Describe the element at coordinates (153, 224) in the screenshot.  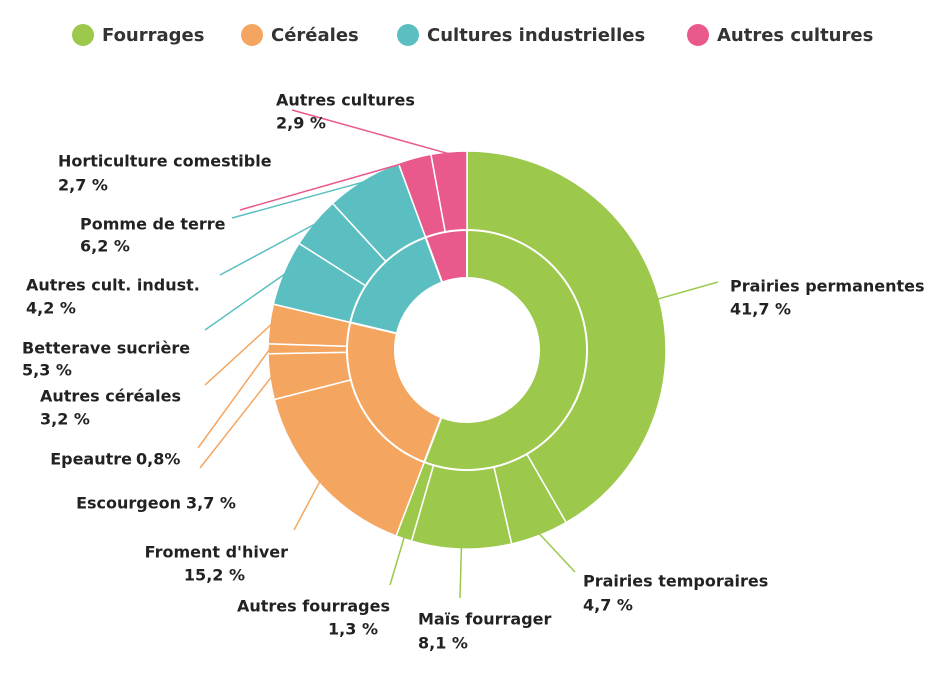
I see `segment-label: Pomme de terre` at that location.